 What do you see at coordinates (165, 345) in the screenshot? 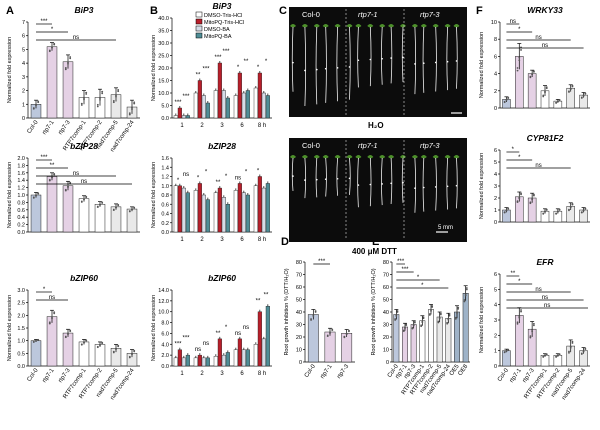
I see `y-tick-label: 4.0` at bounding box center [165, 345].